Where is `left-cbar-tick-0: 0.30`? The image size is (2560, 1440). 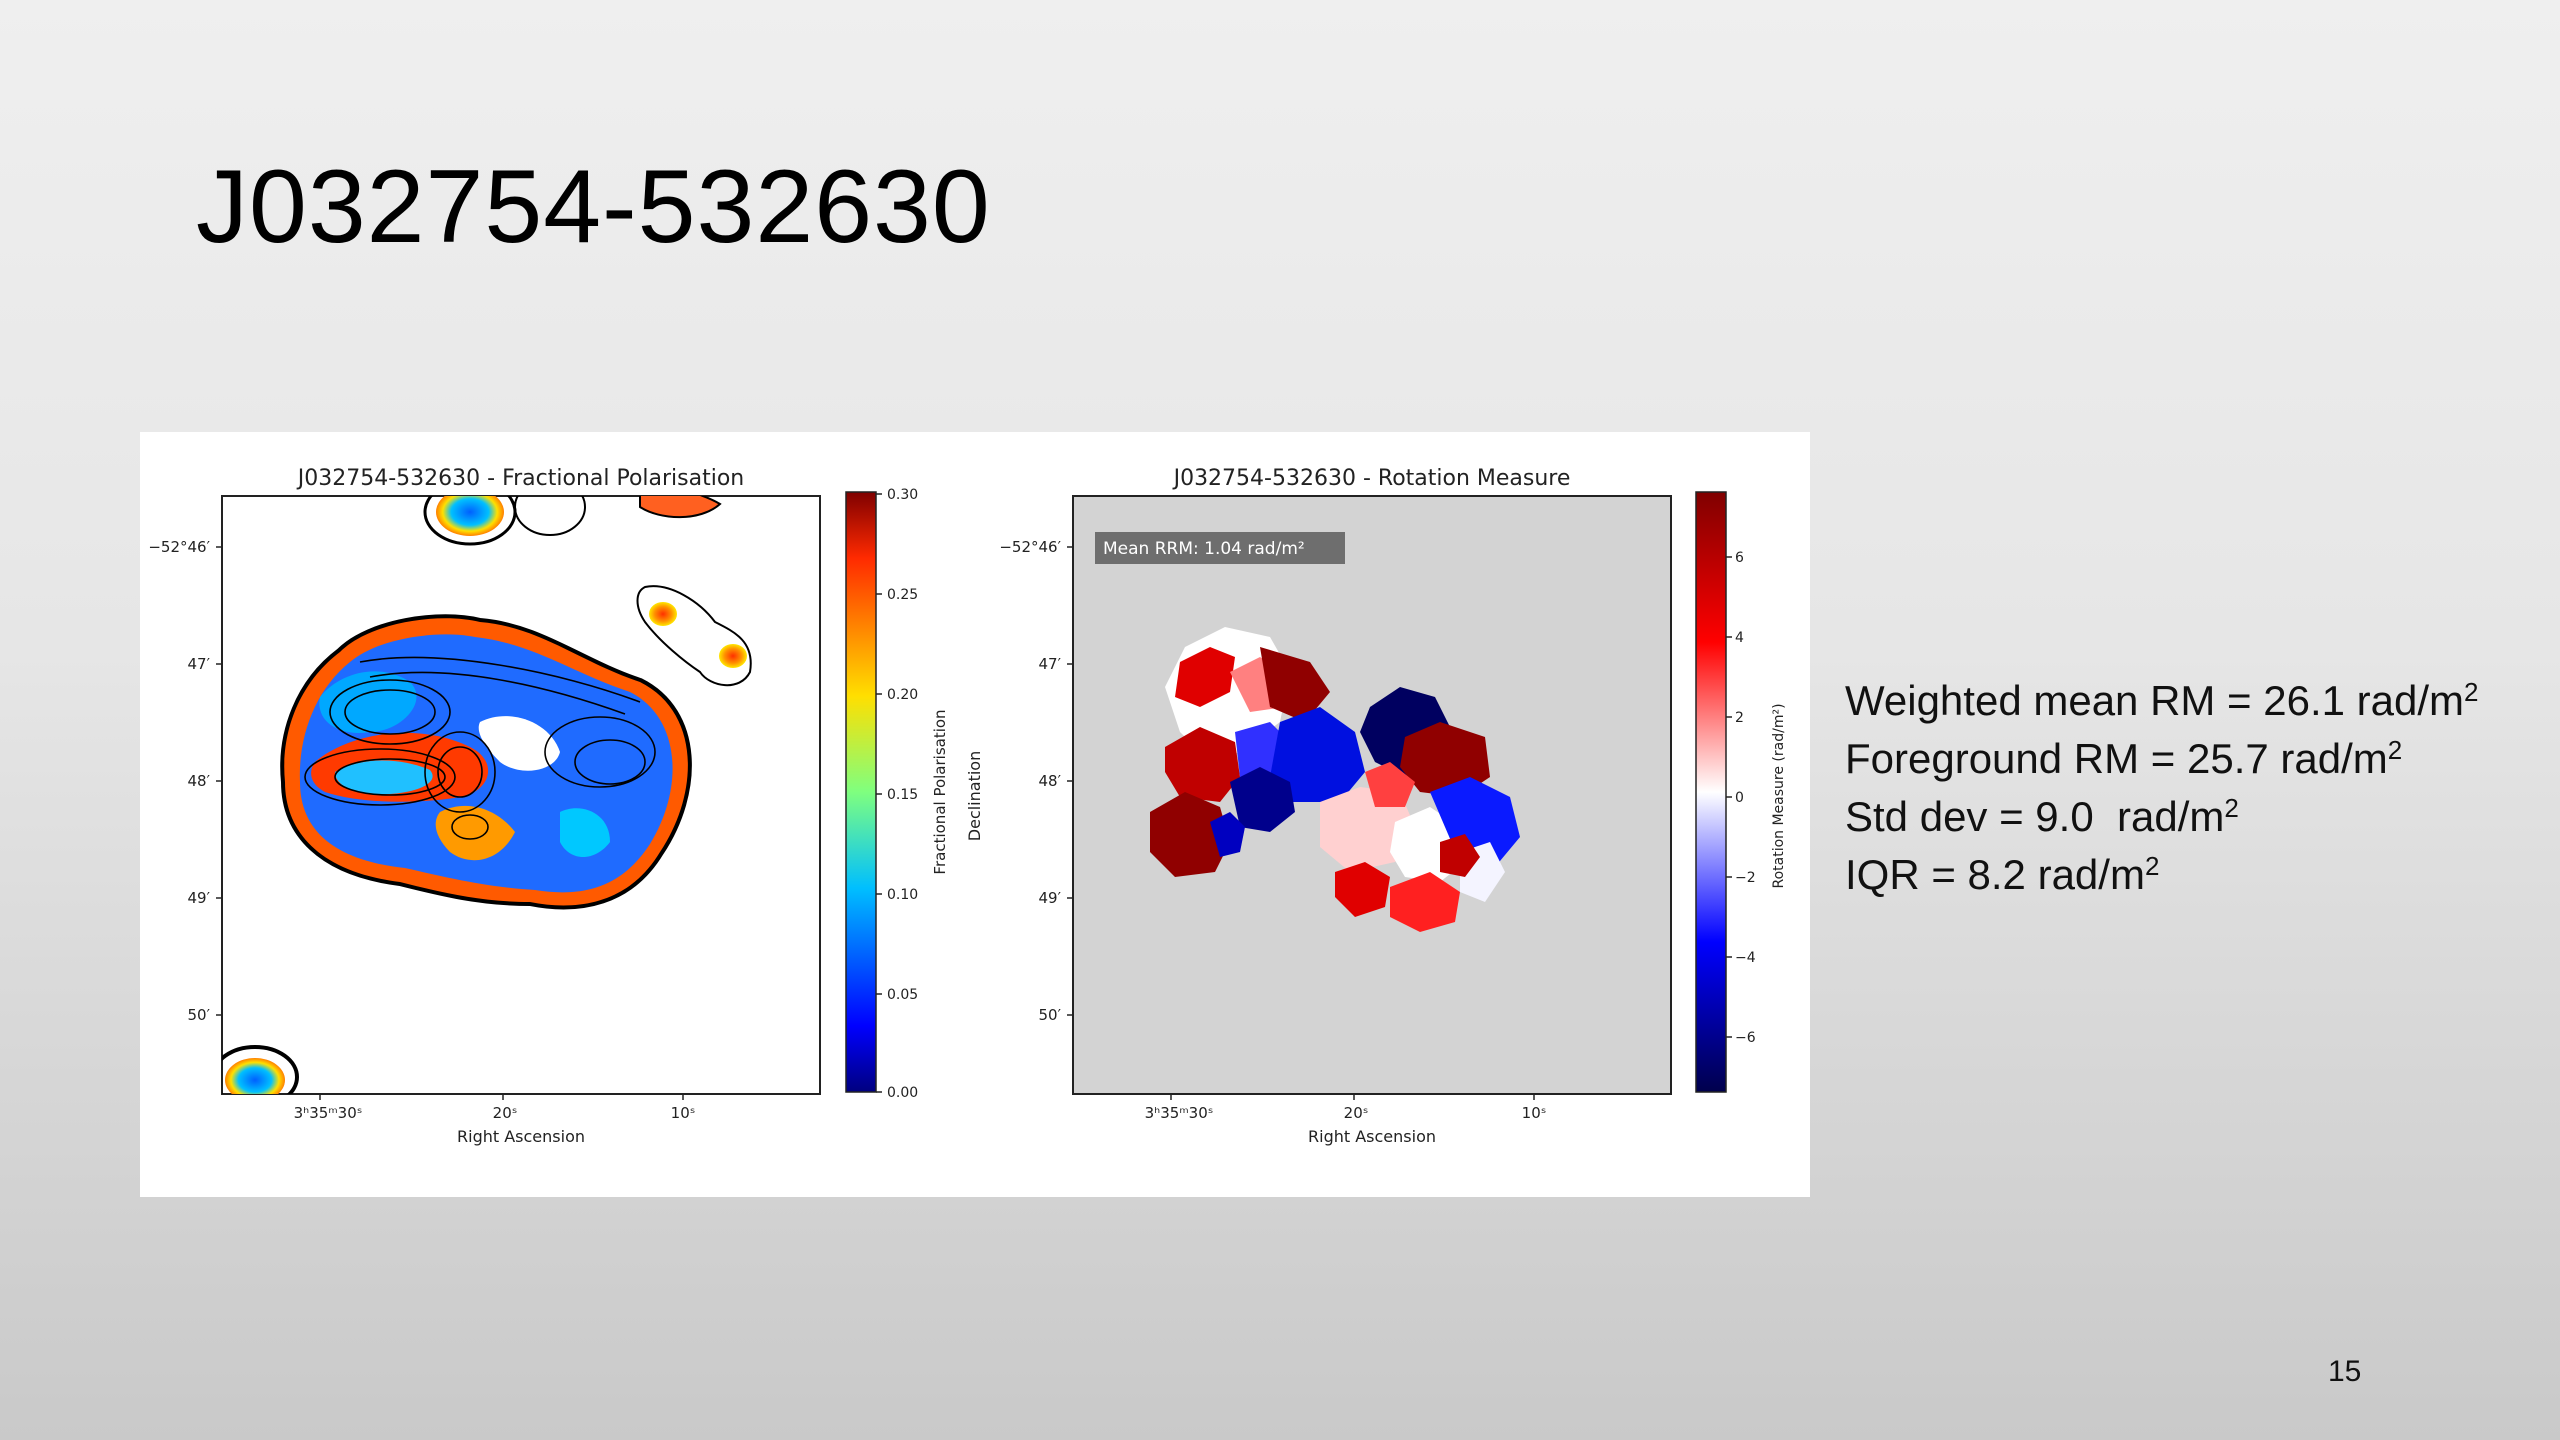 left-cbar-tick-0: 0.30 is located at coordinates (902, 495).